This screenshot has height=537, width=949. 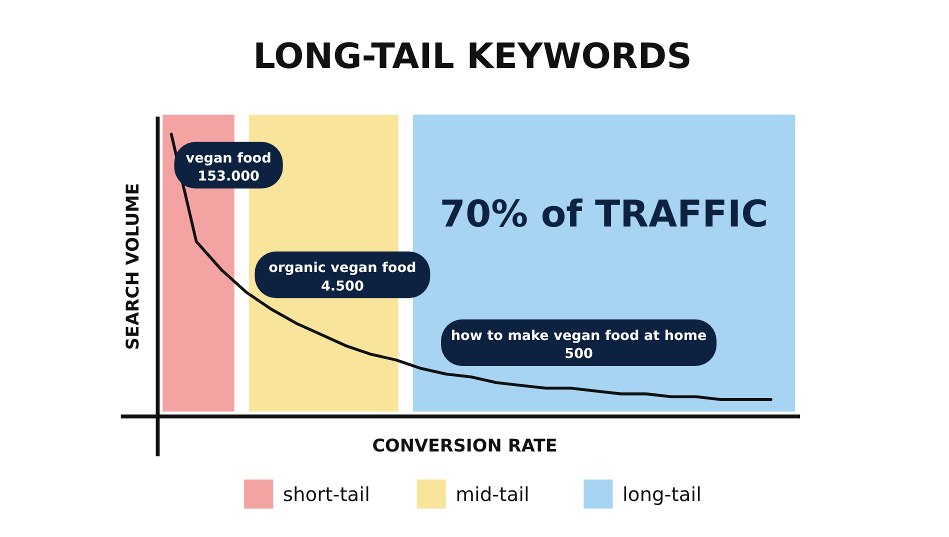 I want to click on y-axis-title: SEARCH VOLUME, so click(x=133, y=266).